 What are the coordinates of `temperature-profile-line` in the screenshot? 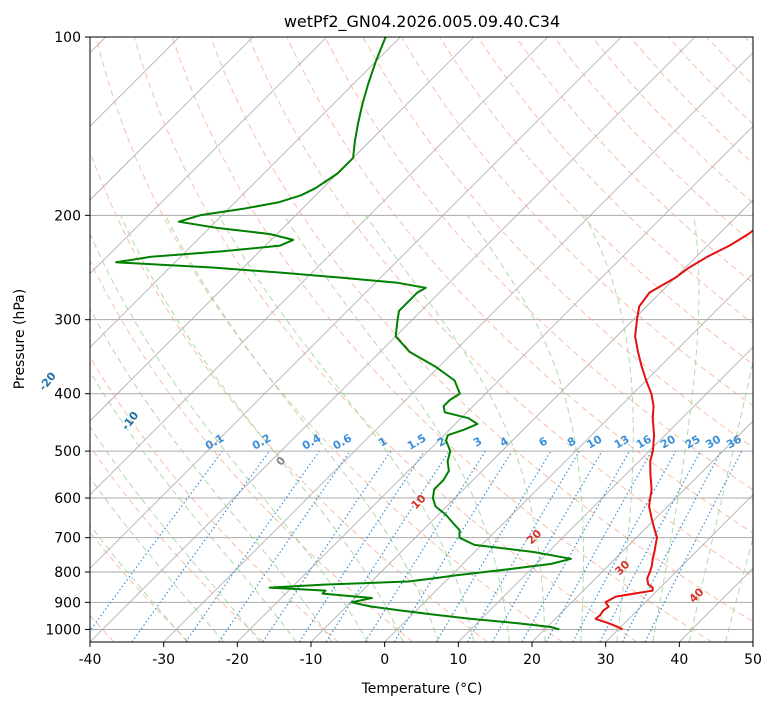 It's located at (673, 430).